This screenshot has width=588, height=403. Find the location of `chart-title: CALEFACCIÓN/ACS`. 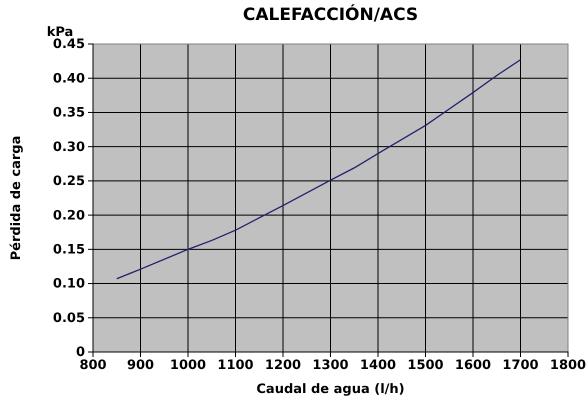

chart-title: CALEFACCIÓN/ACS is located at coordinates (330, 14).